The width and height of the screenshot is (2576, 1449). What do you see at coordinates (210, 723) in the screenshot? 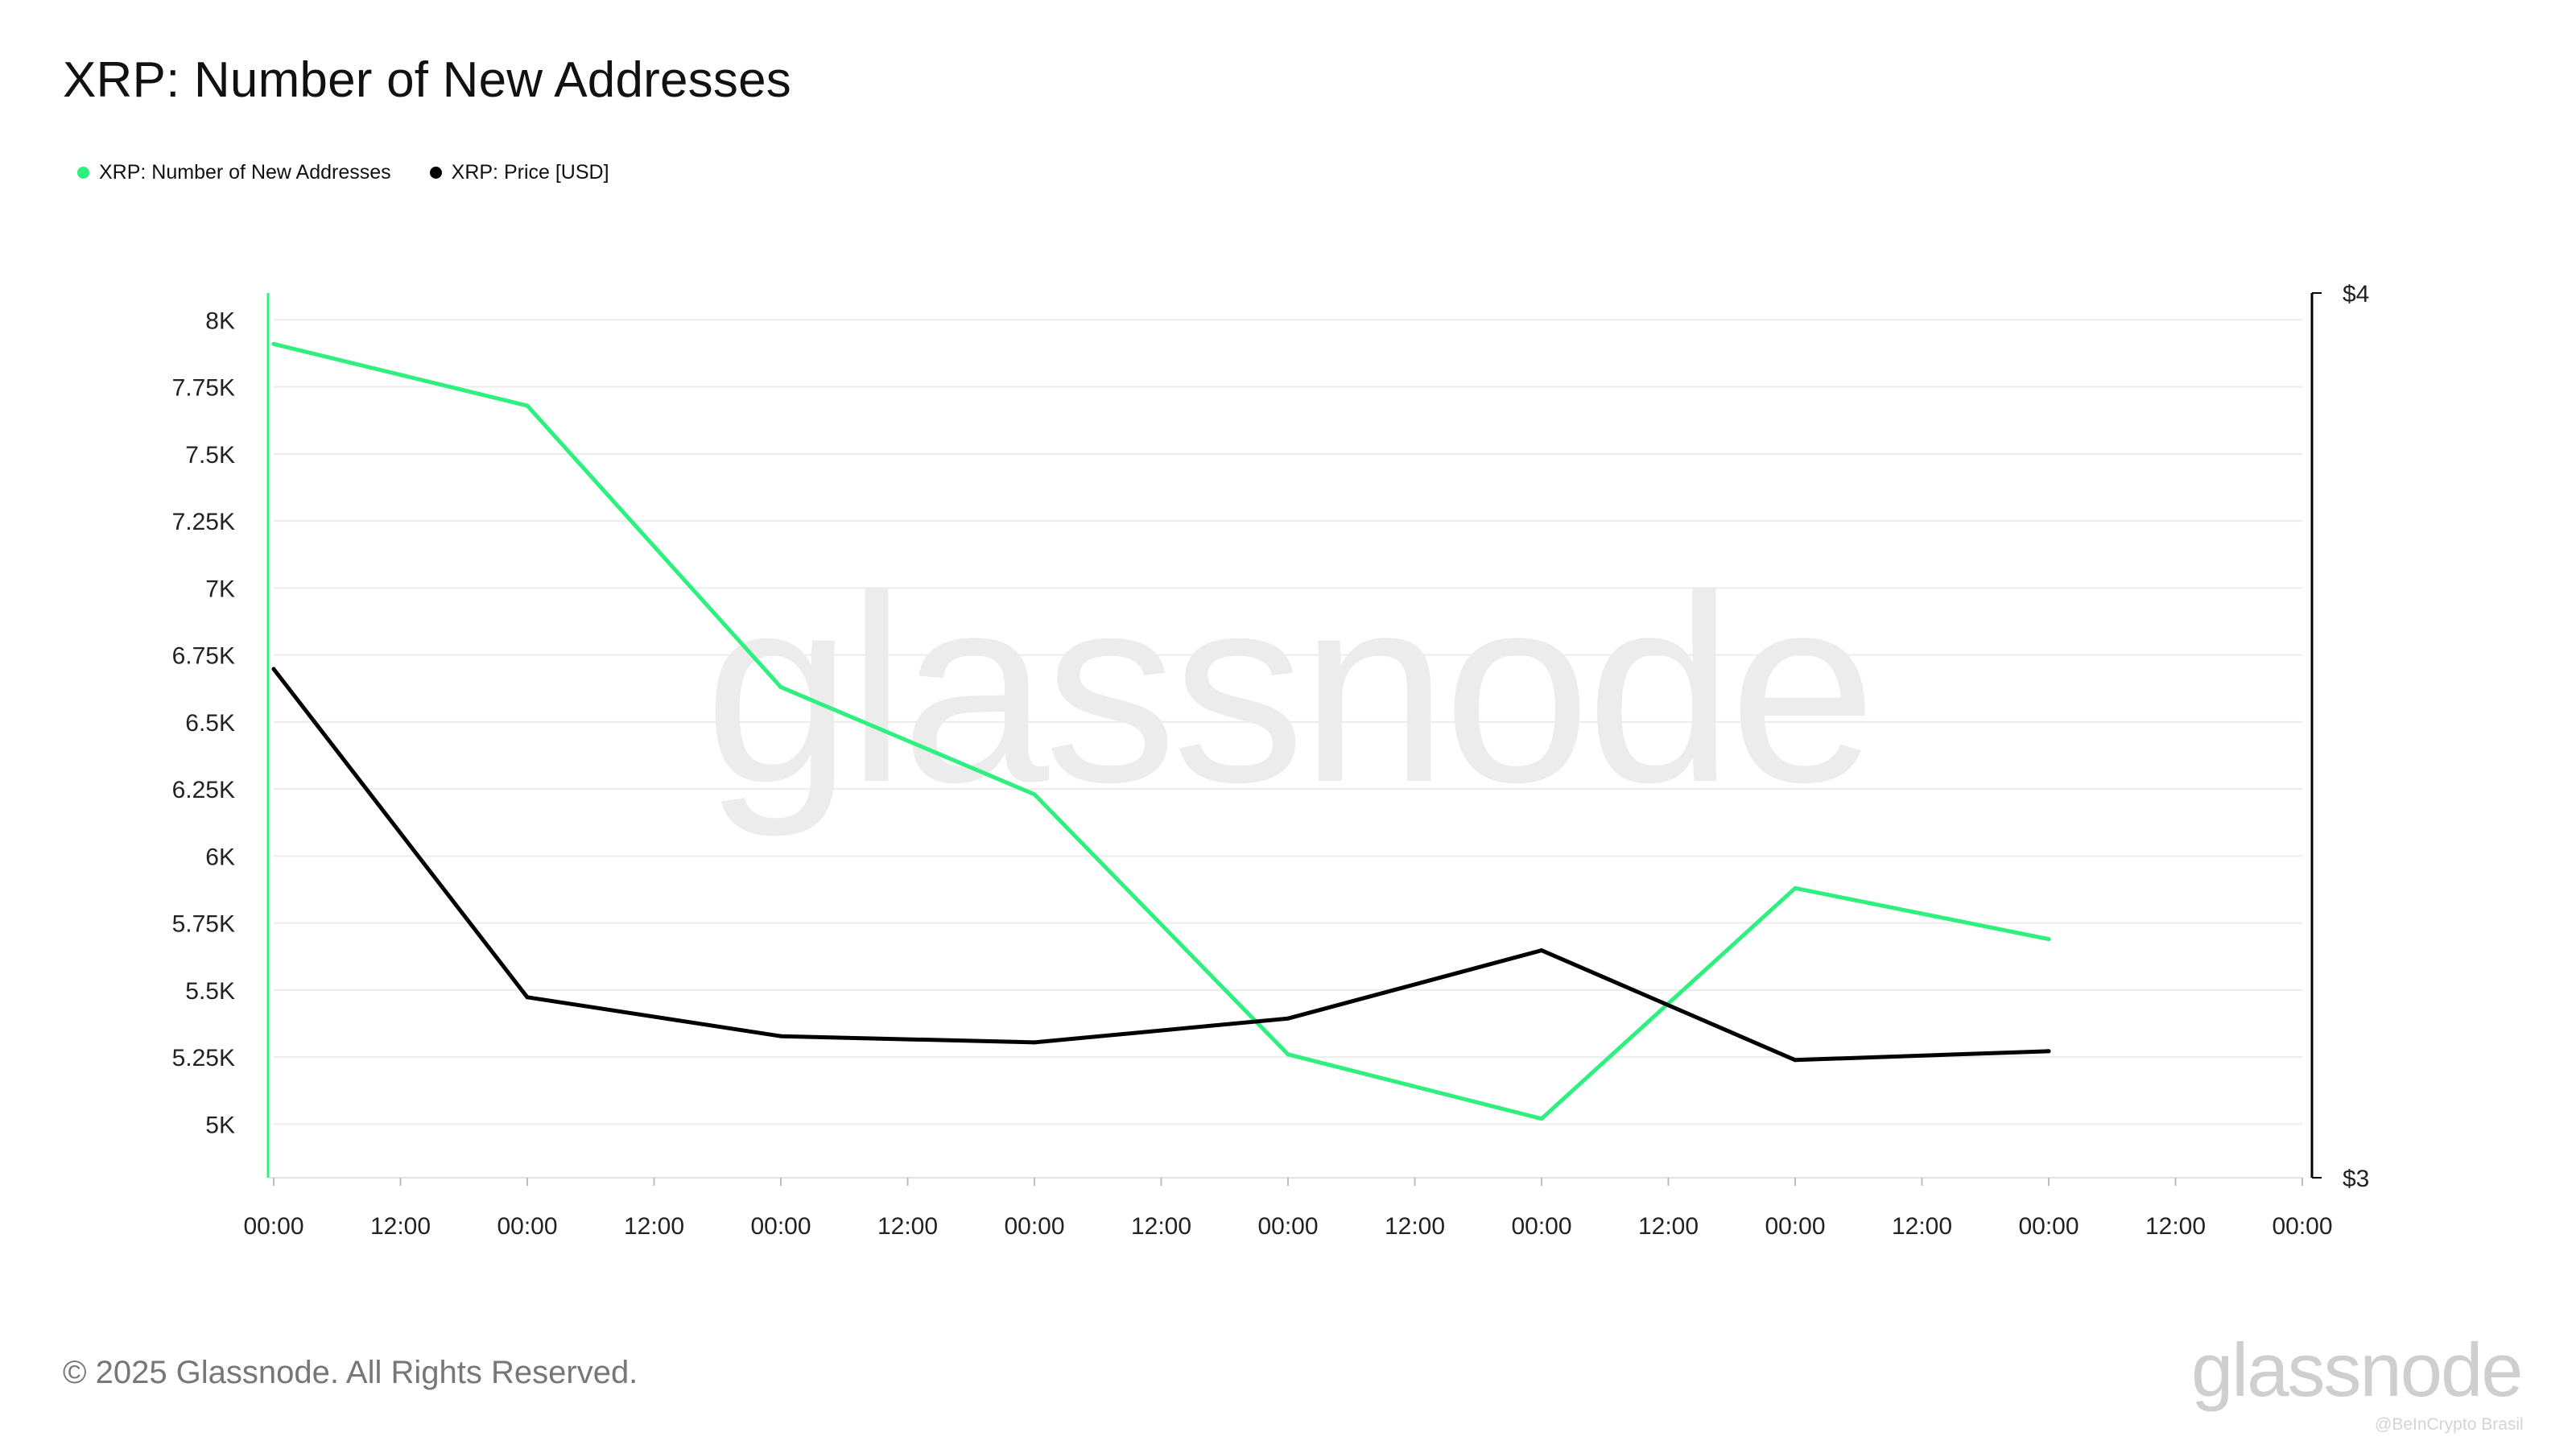
I see `y-left-tick-label: 6.5K` at bounding box center [210, 723].